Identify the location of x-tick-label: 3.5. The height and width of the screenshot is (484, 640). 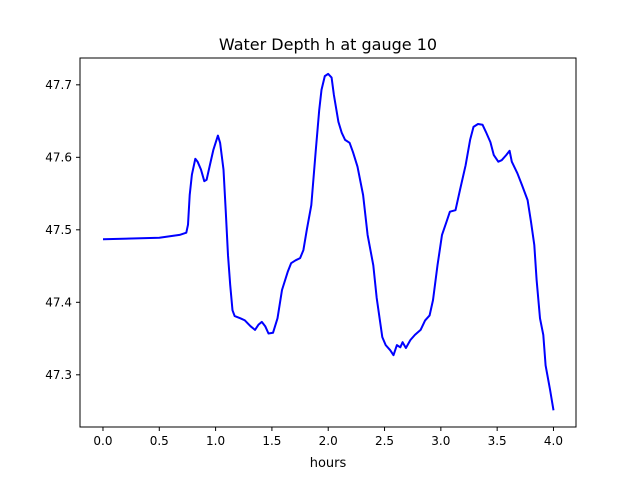
(497, 441).